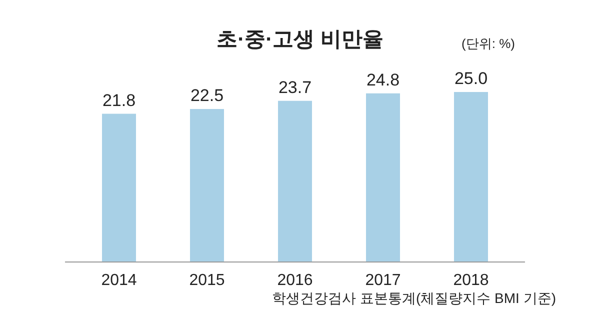 Image resolution: width=600 pixels, height=326 pixels. Describe the element at coordinates (207, 95) in the screenshot. I see `data-label: 22.5` at that location.